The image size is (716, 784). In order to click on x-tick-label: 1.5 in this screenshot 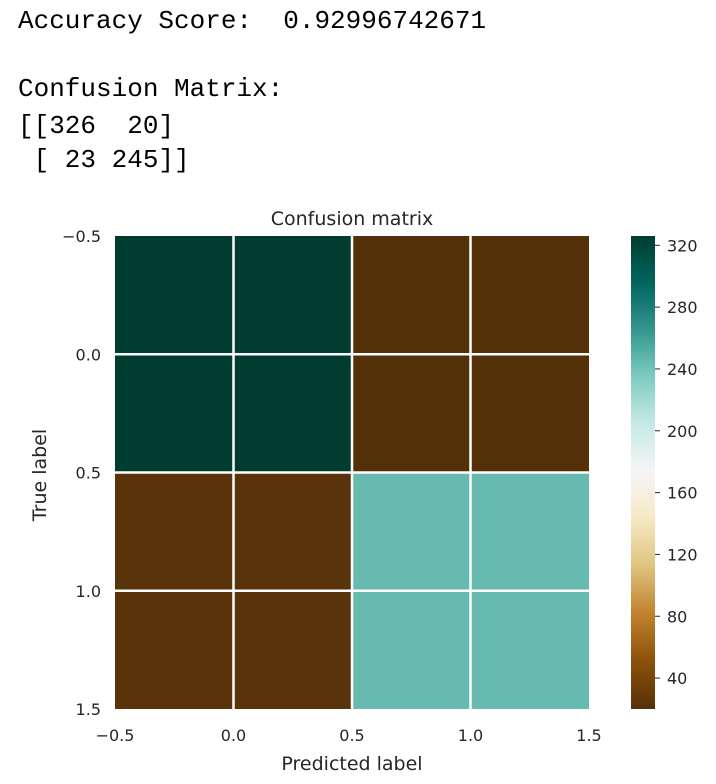, I will do `click(588, 735)`.